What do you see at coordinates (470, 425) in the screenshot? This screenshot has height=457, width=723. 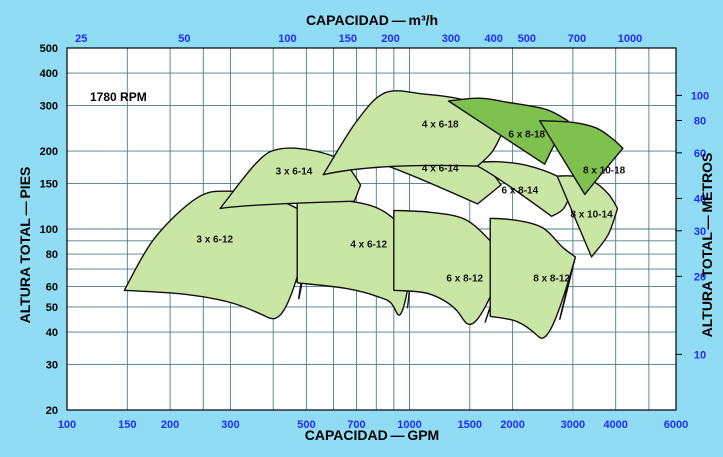 I see `x-tick-label-bottom: 1500` at bounding box center [470, 425].